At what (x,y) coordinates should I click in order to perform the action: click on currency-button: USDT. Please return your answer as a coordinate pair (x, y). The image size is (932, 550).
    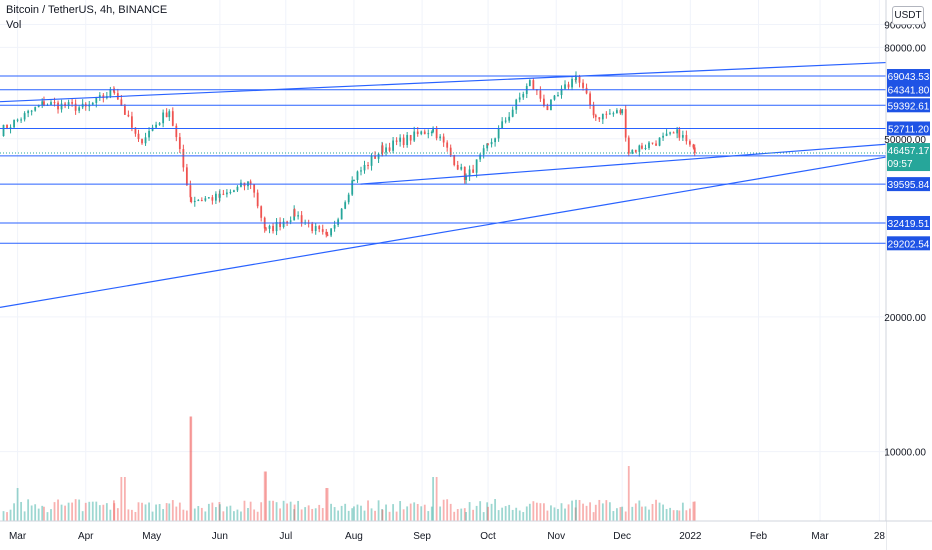
    Looking at the image, I should click on (908, 15).